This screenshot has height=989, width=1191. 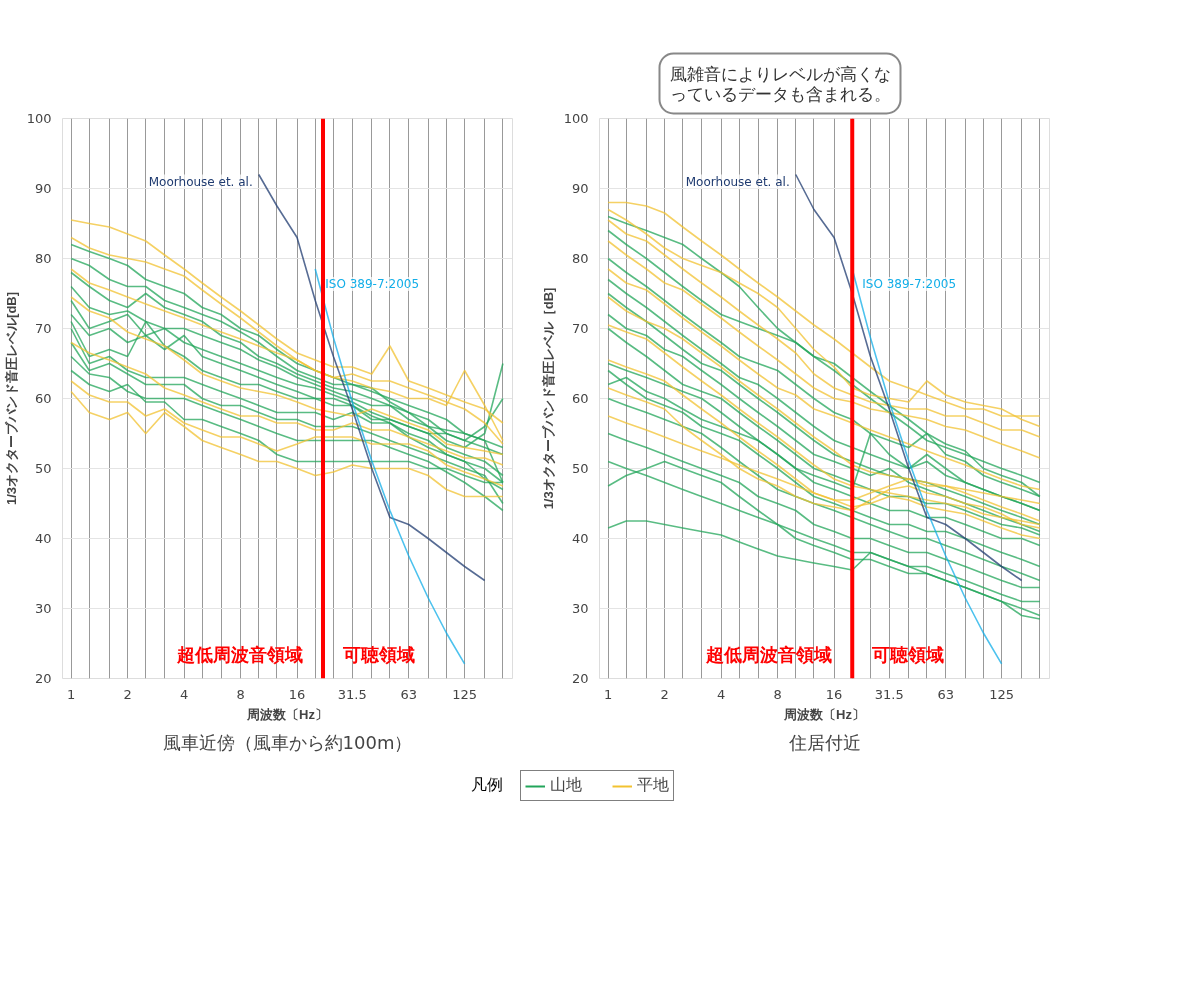 I want to click on text: 住居付近, so click(x=824, y=742).